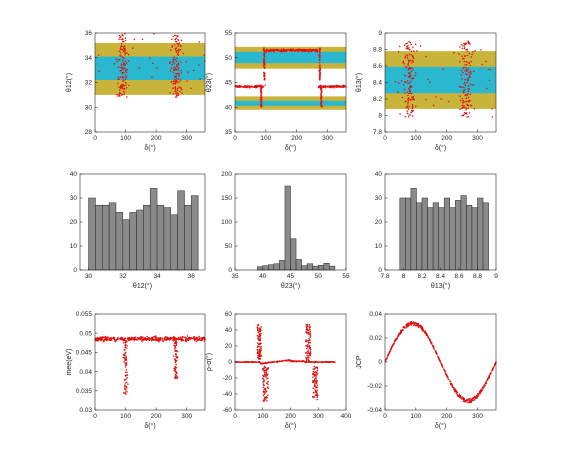 Image resolution: width=562 pixels, height=460 pixels. What do you see at coordinates (228, 378) in the screenshot?
I see `y-tick-label: -20` at bounding box center [228, 378].